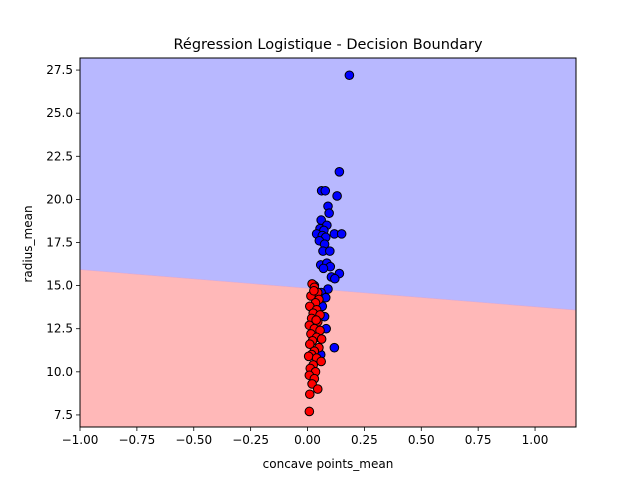 The image size is (640, 480). What do you see at coordinates (59, 286) in the screenshot?
I see `y-tick-label: 15.0` at bounding box center [59, 286].